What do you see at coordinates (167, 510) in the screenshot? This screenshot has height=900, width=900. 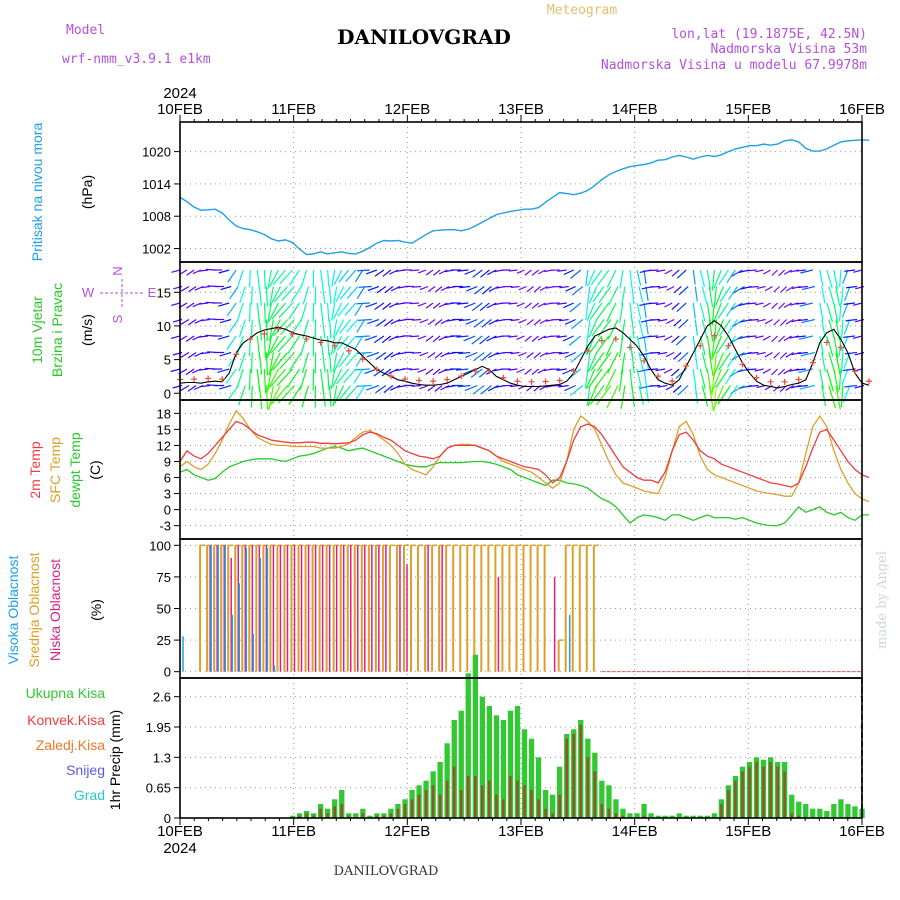 I see `y-tick-label: 0` at bounding box center [167, 510].